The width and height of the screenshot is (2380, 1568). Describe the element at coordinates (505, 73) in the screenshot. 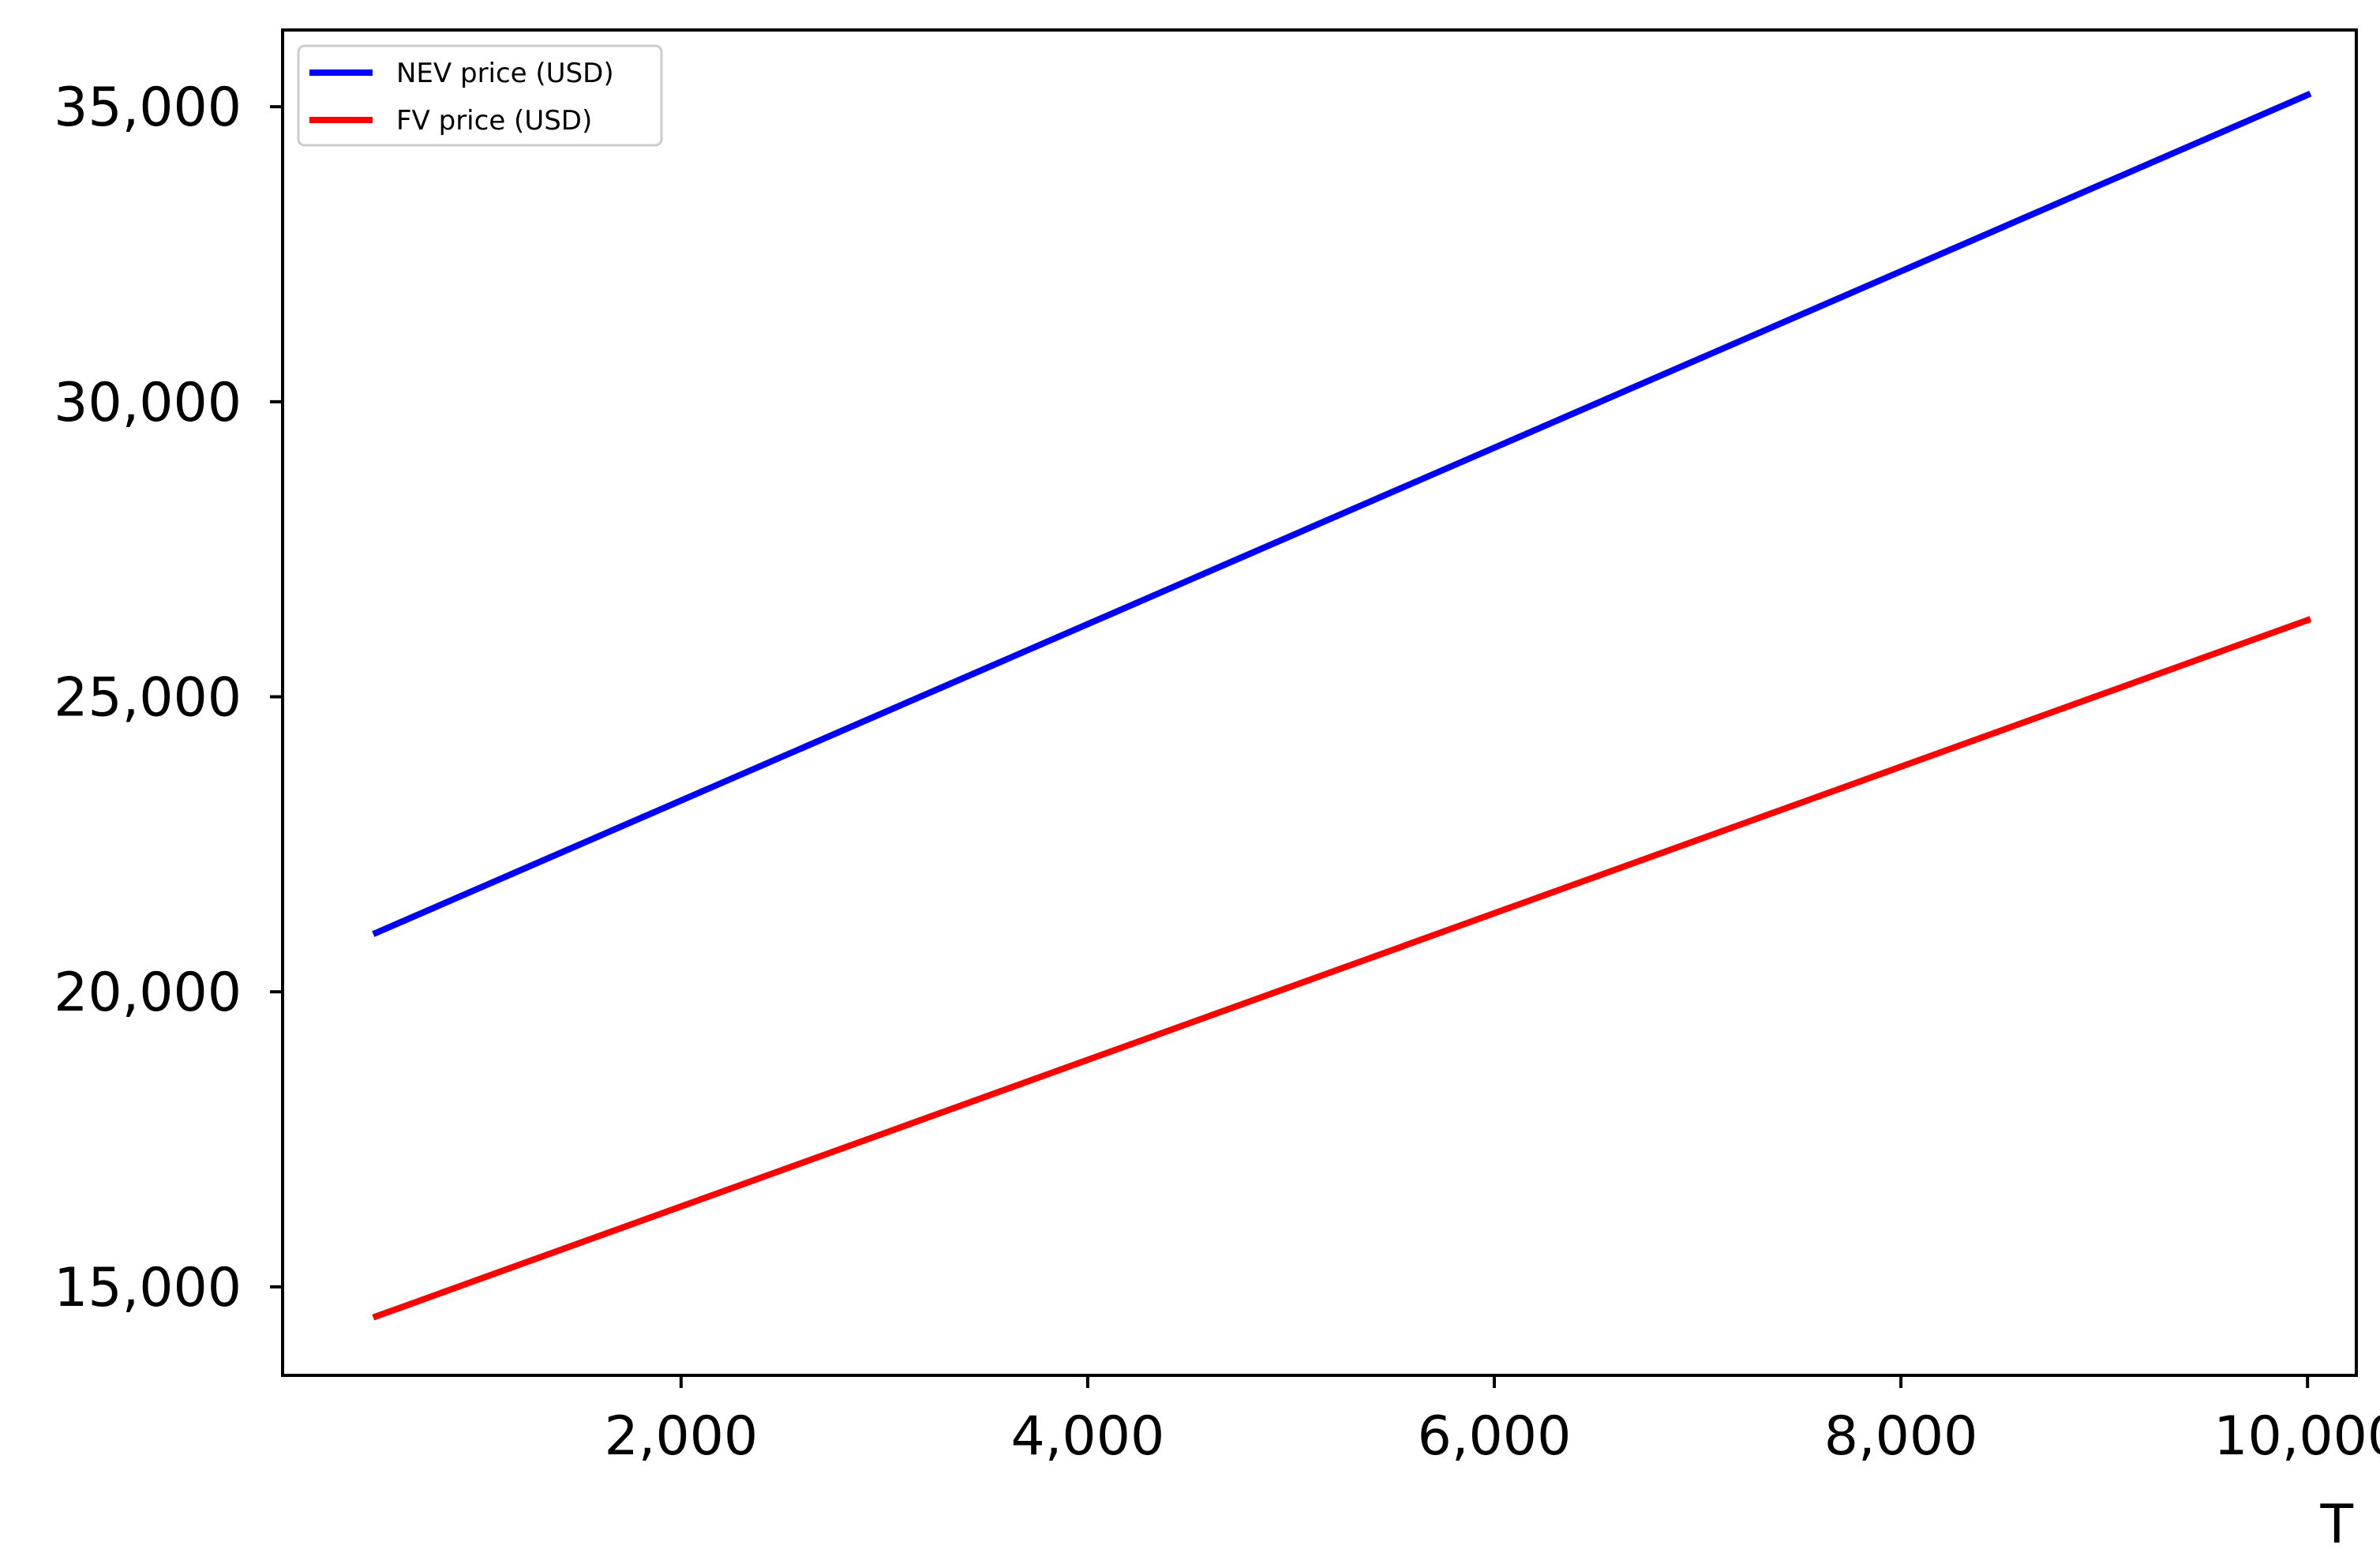

I see `legend-label-0: NEV price (USD)` at that location.